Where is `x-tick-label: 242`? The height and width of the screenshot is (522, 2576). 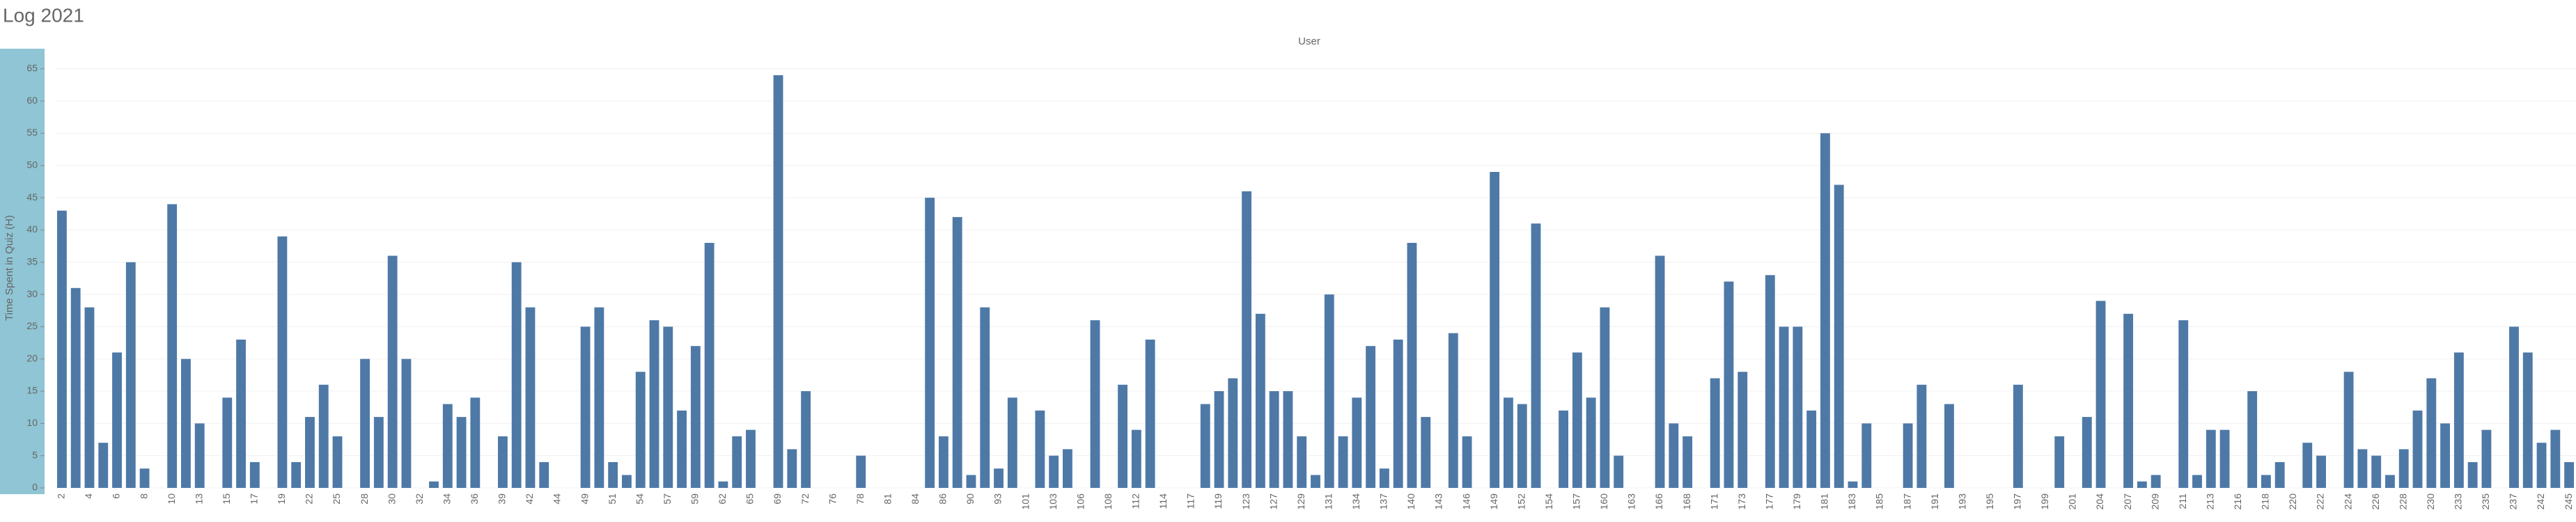 x-tick-label: 242 is located at coordinates (2540, 501).